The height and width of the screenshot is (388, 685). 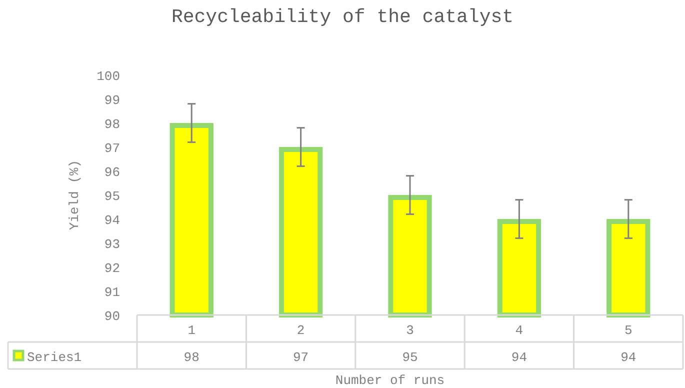 I want to click on y-tick-label: 96, so click(x=112, y=172).